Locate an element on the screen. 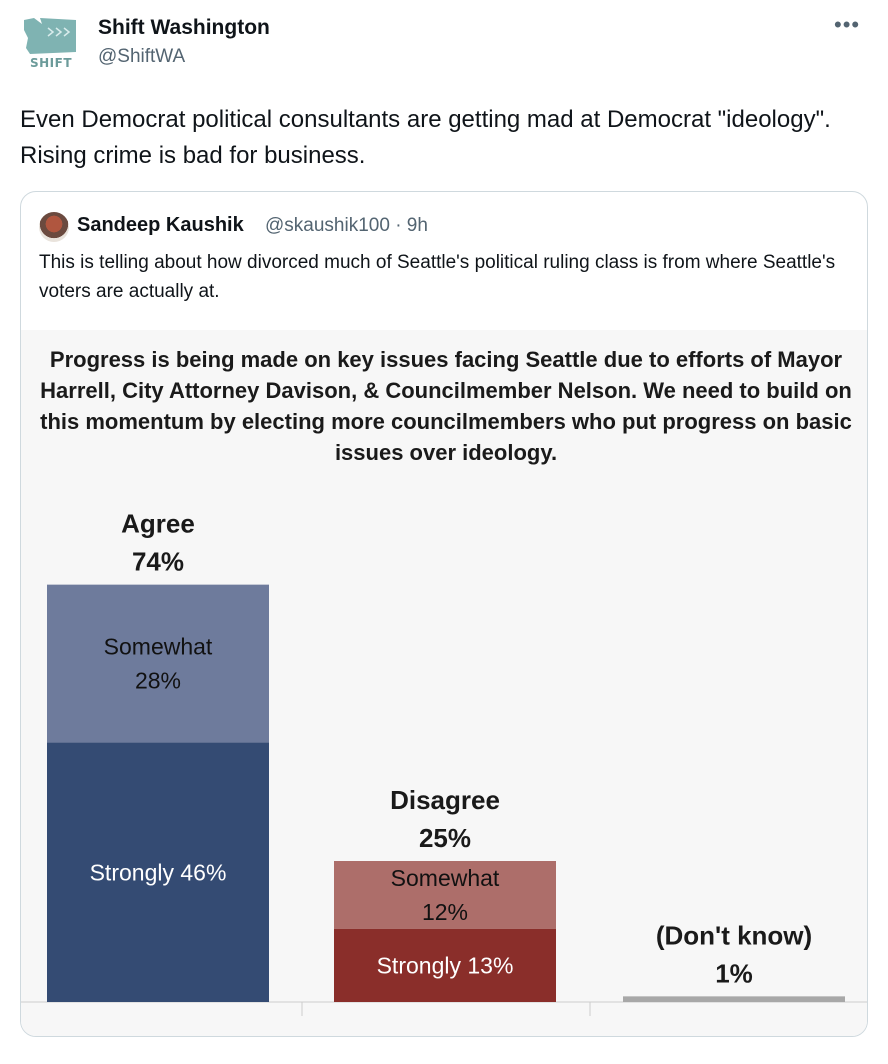 This screenshot has width=888, height=1064. segment-label-1-0-0: Strongly 13% is located at coordinates (445, 965).